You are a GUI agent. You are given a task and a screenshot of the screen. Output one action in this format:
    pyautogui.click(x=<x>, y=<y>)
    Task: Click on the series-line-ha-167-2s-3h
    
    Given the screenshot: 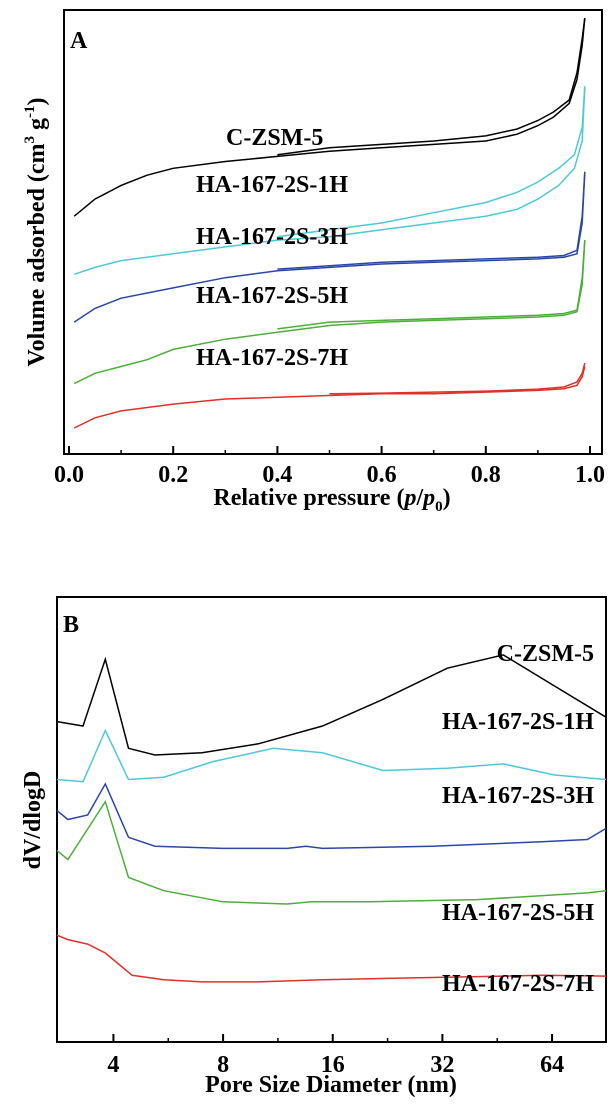 What is the action you would take?
    pyautogui.click(x=331, y=816)
    